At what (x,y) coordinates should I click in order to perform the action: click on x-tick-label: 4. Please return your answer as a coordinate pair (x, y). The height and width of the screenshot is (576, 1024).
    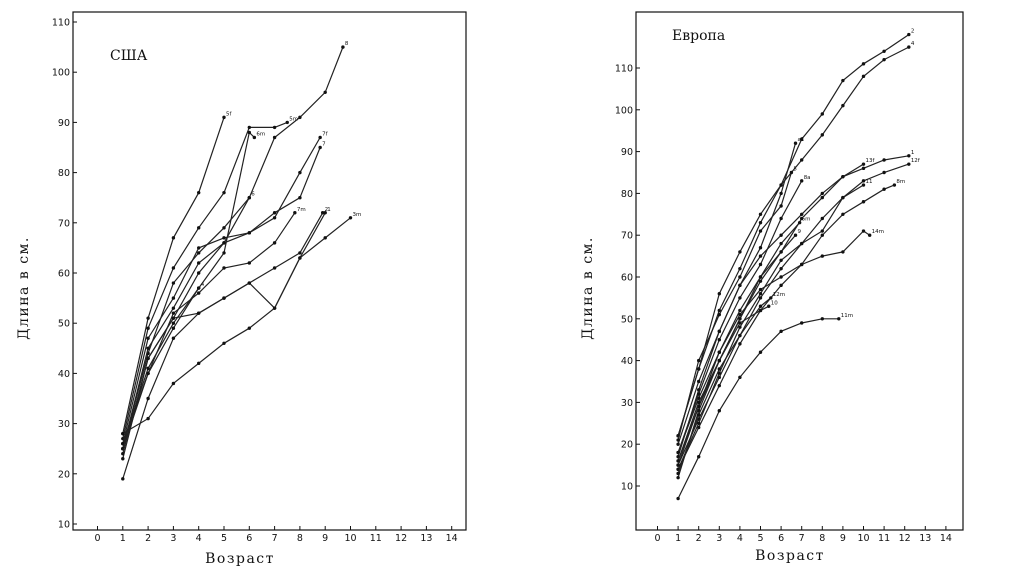
    Looking at the image, I should click on (740, 538).